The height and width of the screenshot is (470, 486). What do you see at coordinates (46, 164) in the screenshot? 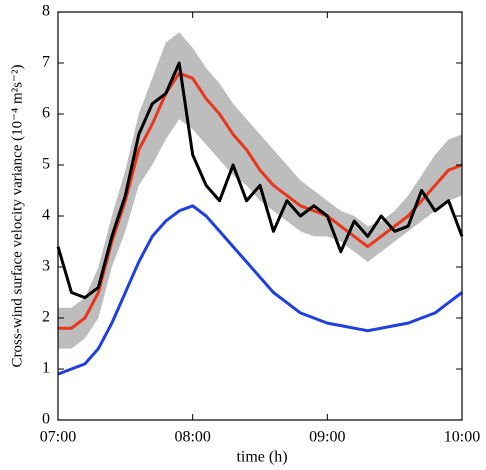
I see `y-tick-label: 5` at bounding box center [46, 164].